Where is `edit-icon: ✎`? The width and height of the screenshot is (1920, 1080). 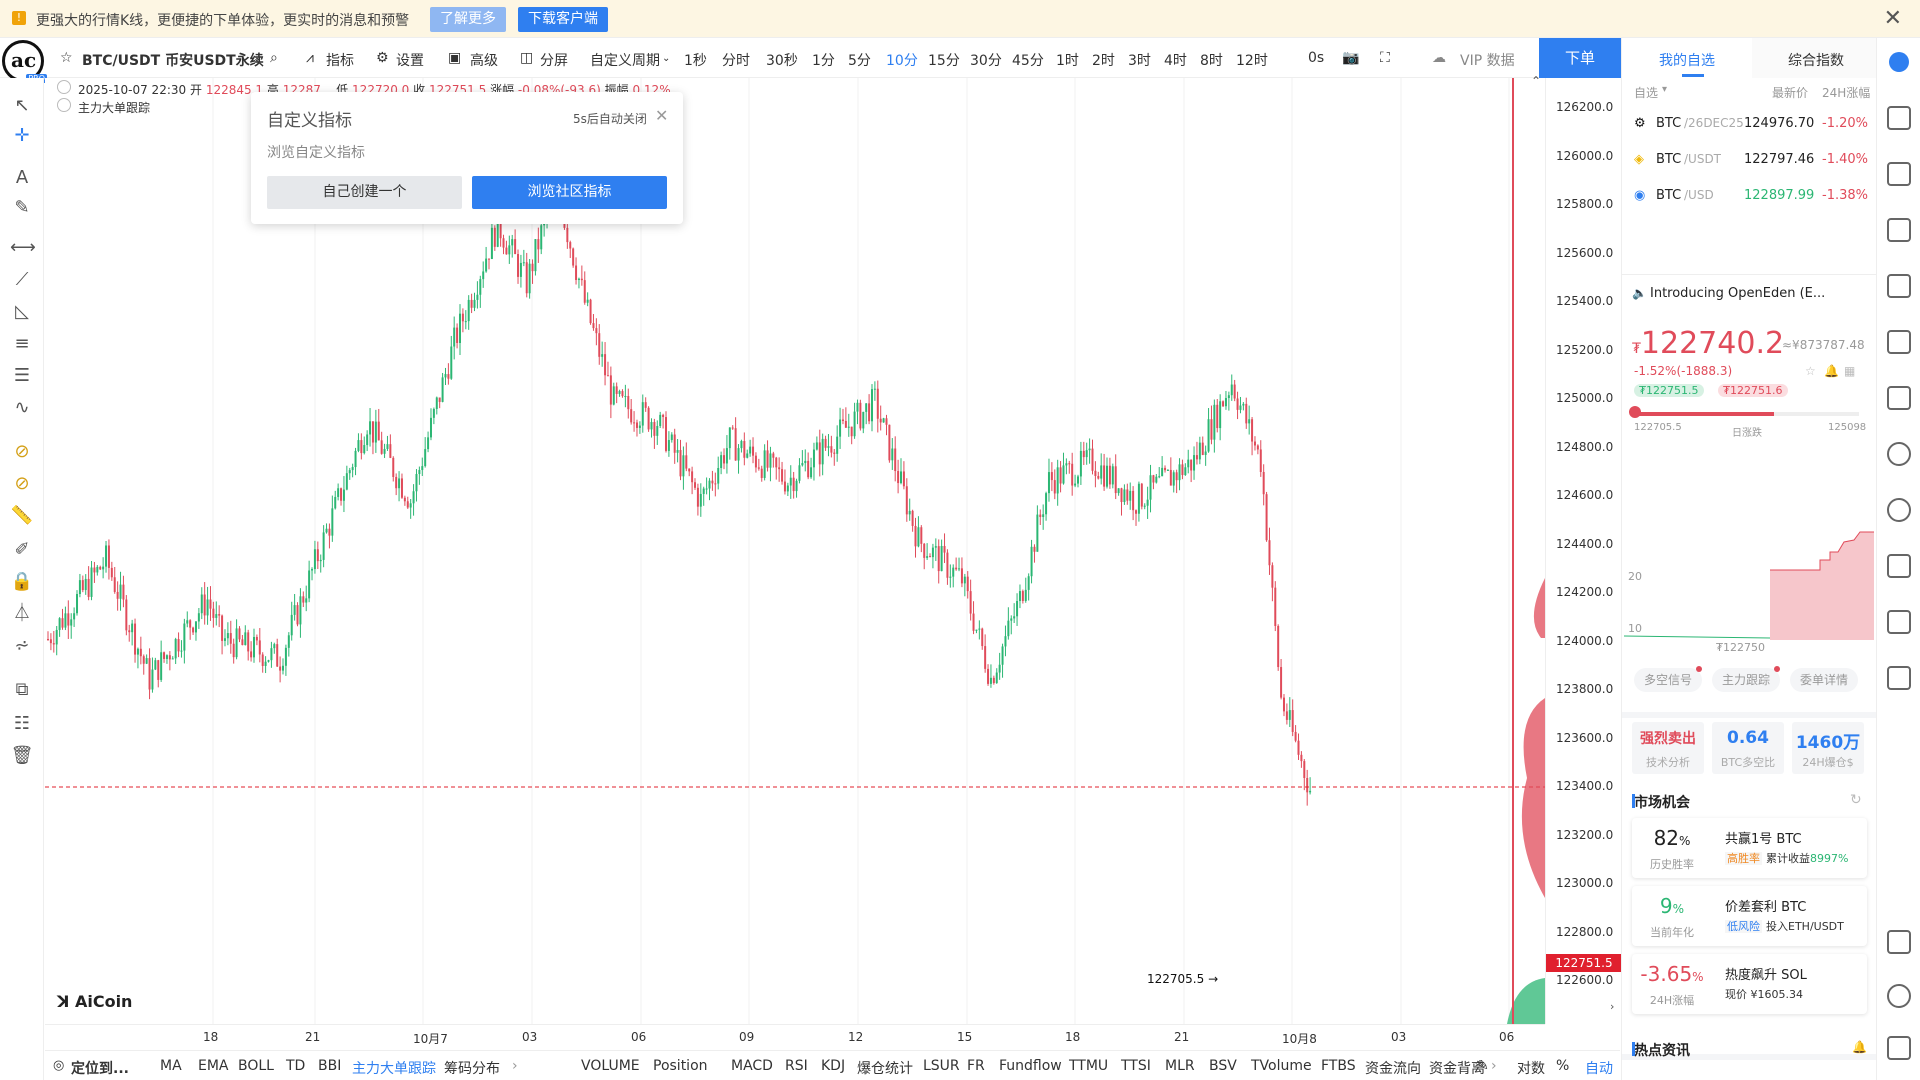
edit-icon: ✎ is located at coordinates (1483, 1066).